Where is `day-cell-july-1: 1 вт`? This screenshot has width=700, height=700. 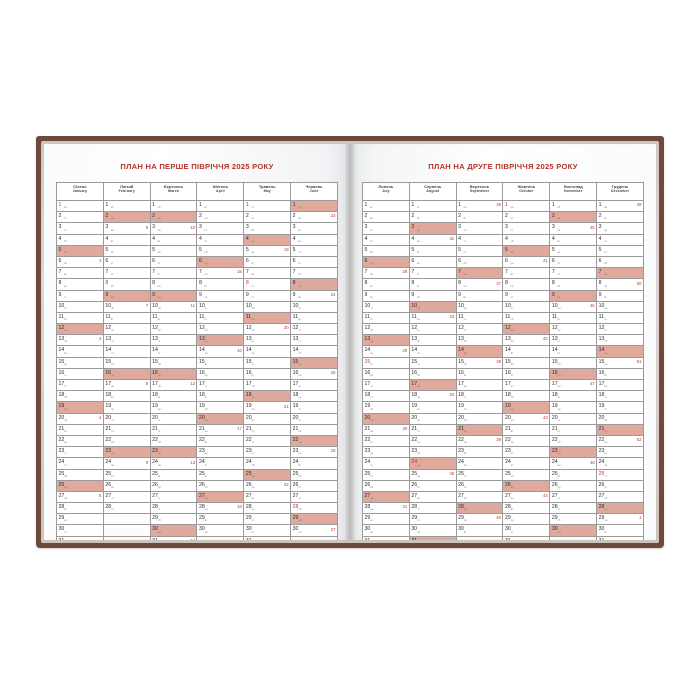
day-cell-july-1: 1 вт is located at coordinates (386, 206).